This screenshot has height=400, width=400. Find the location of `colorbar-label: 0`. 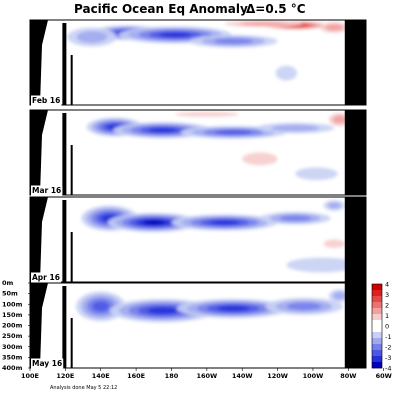

colorbar-label: 0 is located at coordinates (387, 327).